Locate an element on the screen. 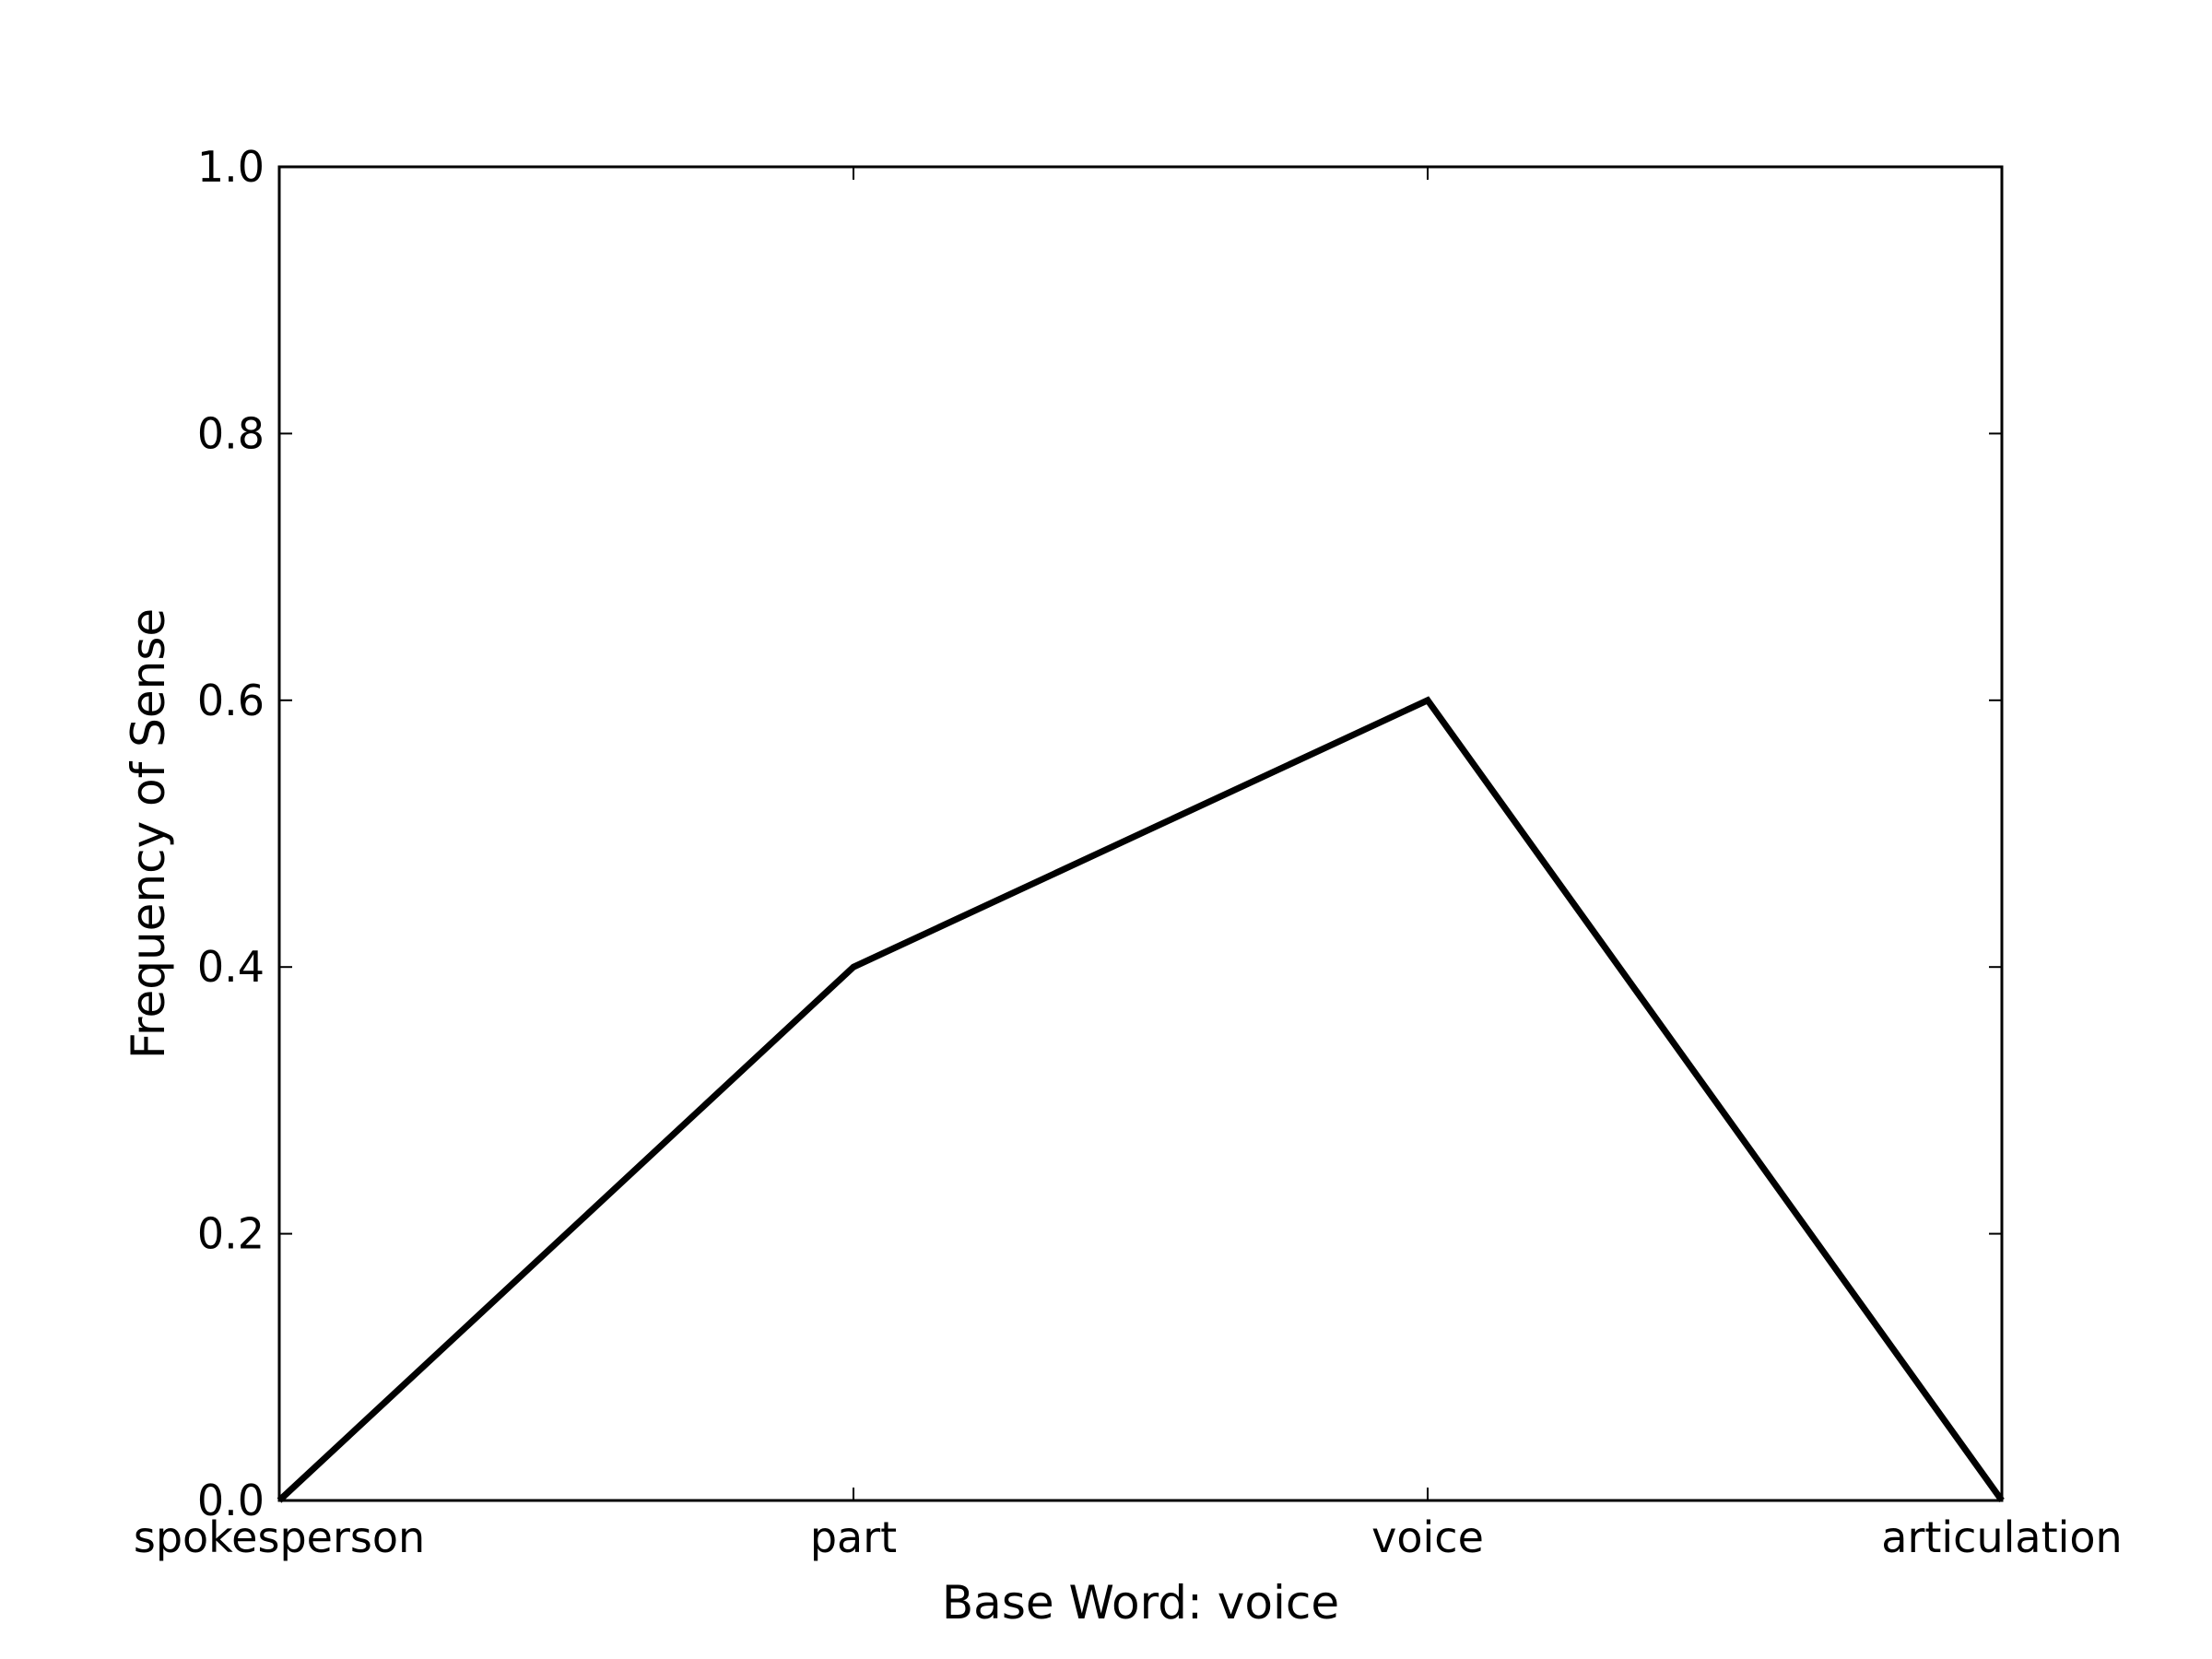 The image size is (2212, 1659). x-tick-label: voice is located at coordinates (1427, 1537).